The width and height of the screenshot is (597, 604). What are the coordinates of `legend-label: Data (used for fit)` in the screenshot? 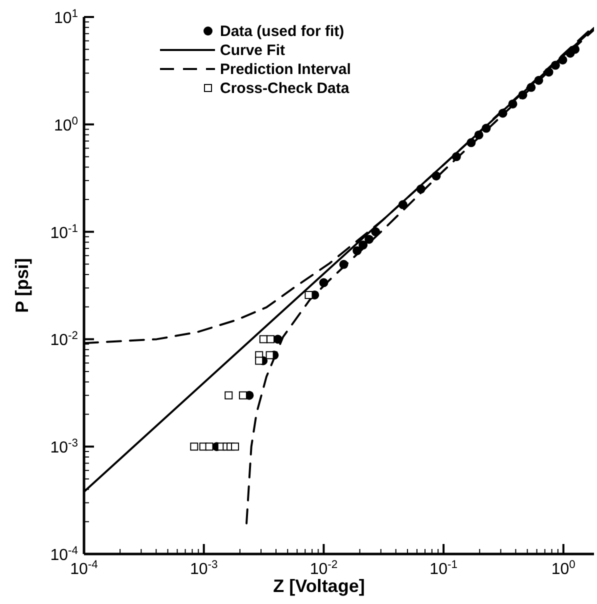 It's located at (282, 31).